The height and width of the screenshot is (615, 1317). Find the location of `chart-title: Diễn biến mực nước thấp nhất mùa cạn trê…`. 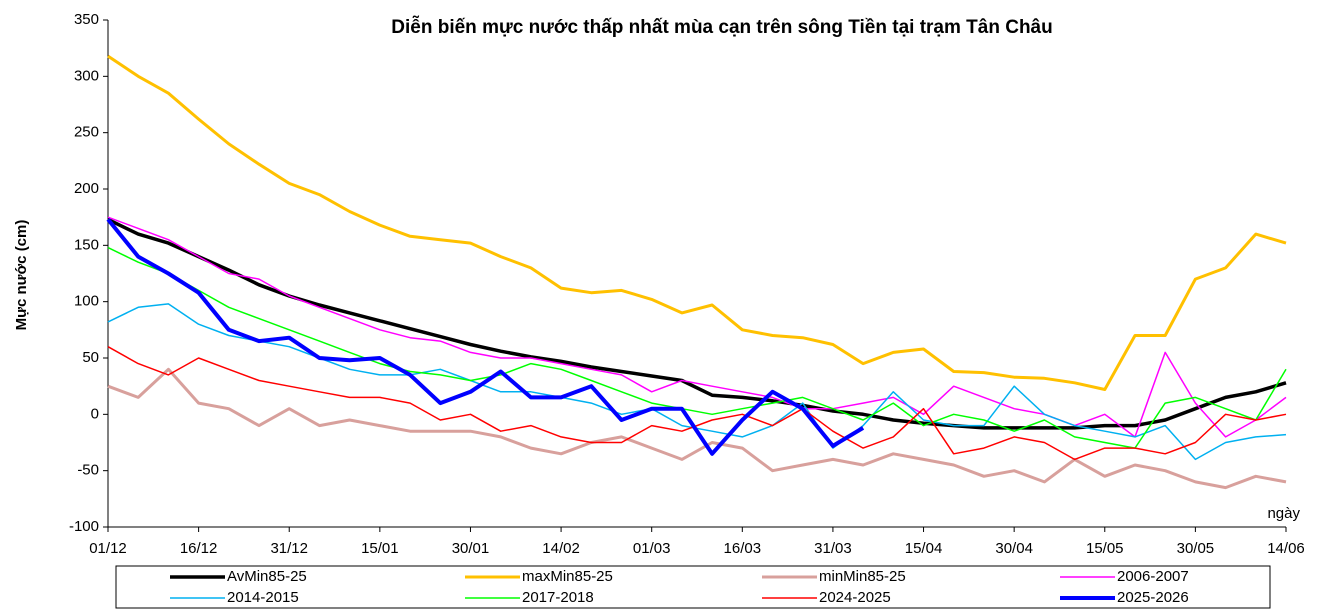

chart-title: Diễn biến mực nước thấp nhất mùa cạn trê… is located at coordinates (721, 27).